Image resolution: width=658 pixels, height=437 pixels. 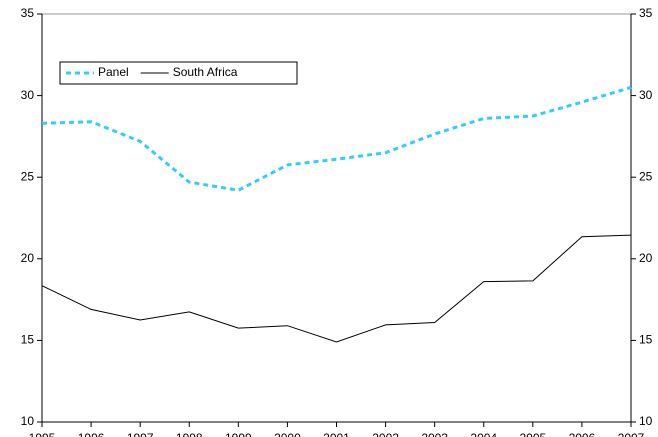 What do you see at coordinates (646, 421) in the screenshot?
I see `y2-tick-label: 10` at bounding box center [646, 421].